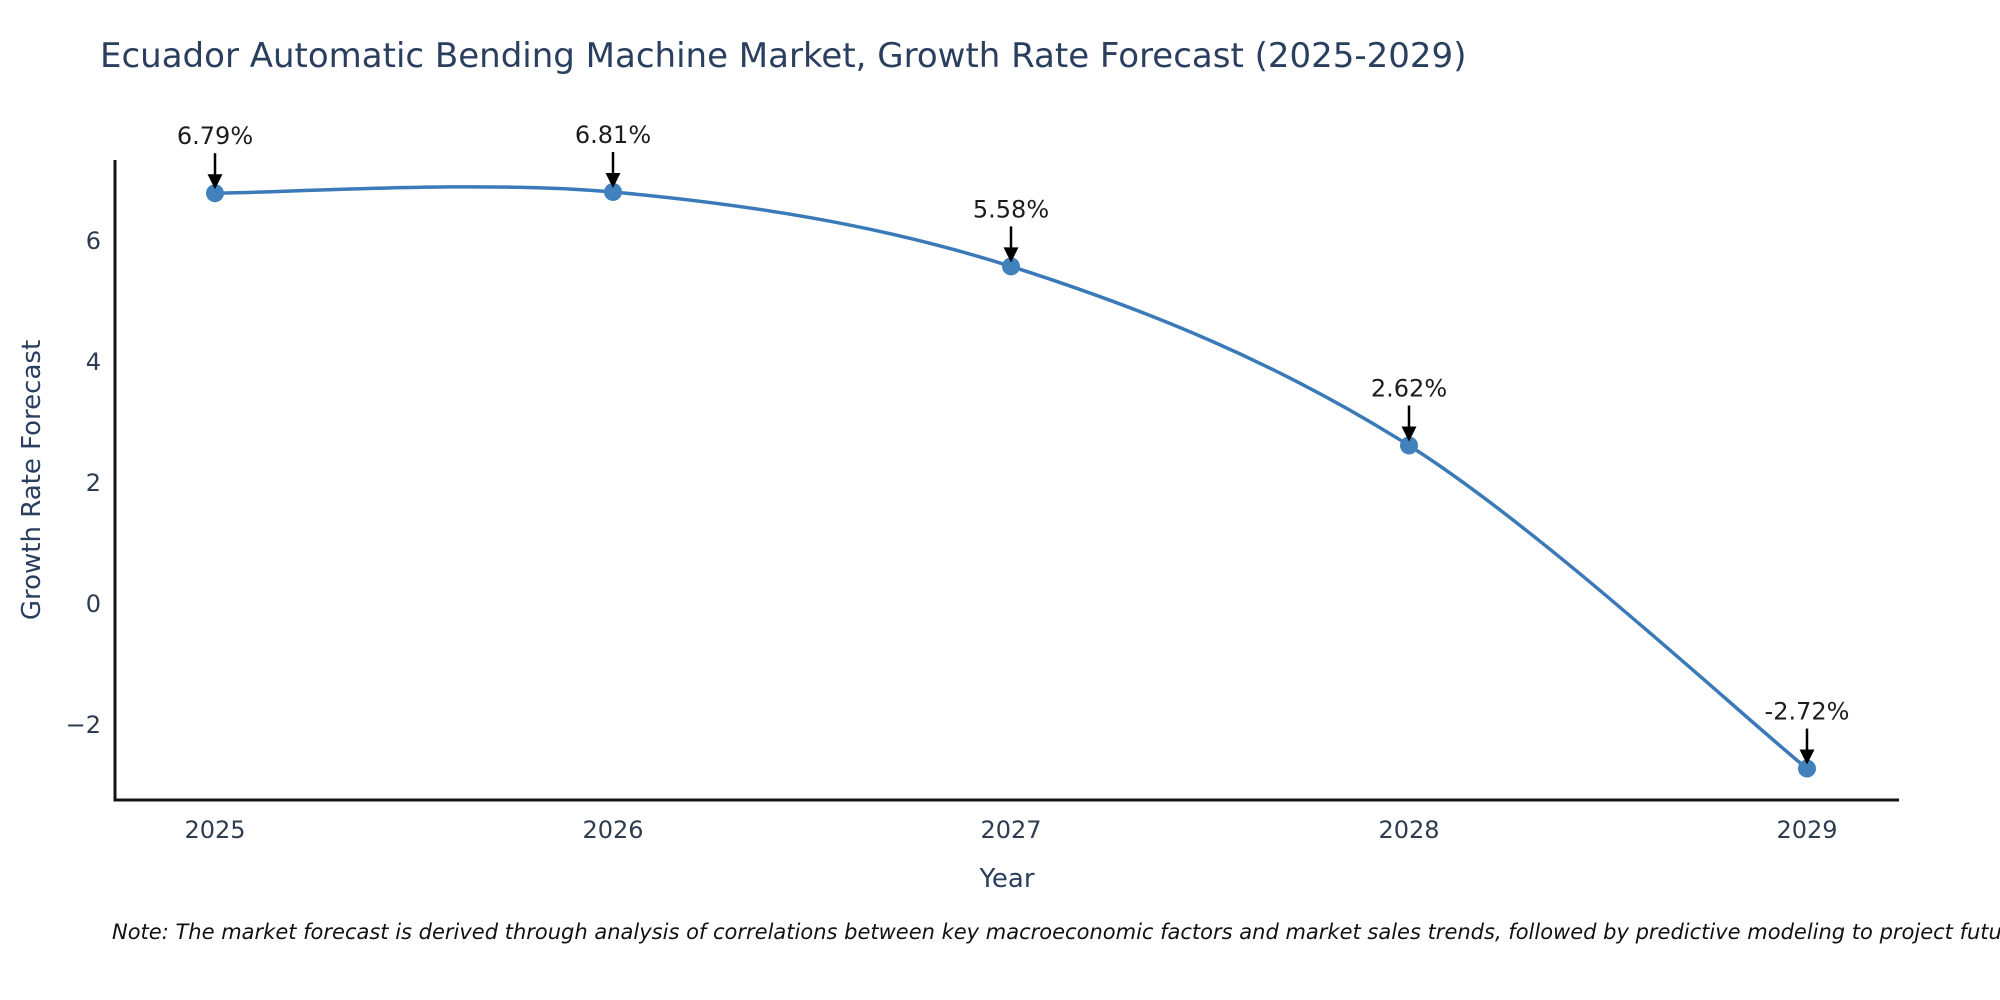 Image resolution: width=2000 pixels, height=1000 pixels. What do you see at coordinates (1010, 830) in the screenshot?
I see `x-tick-label: 2027` at bounding box center [1010, 830].